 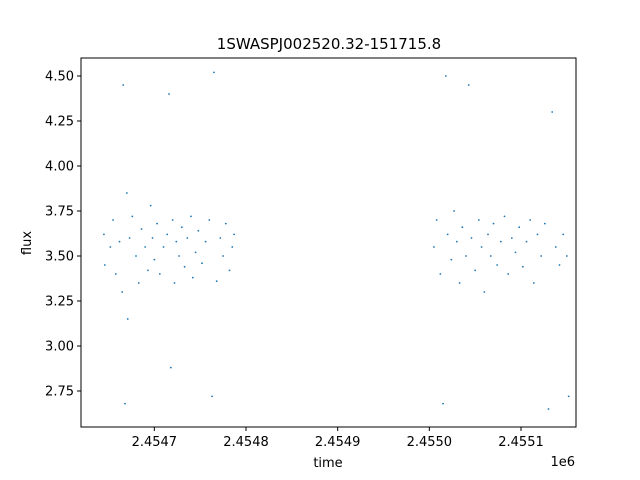 I want to click on x-tick-label: 2.4548, so click(x=246, y=442).